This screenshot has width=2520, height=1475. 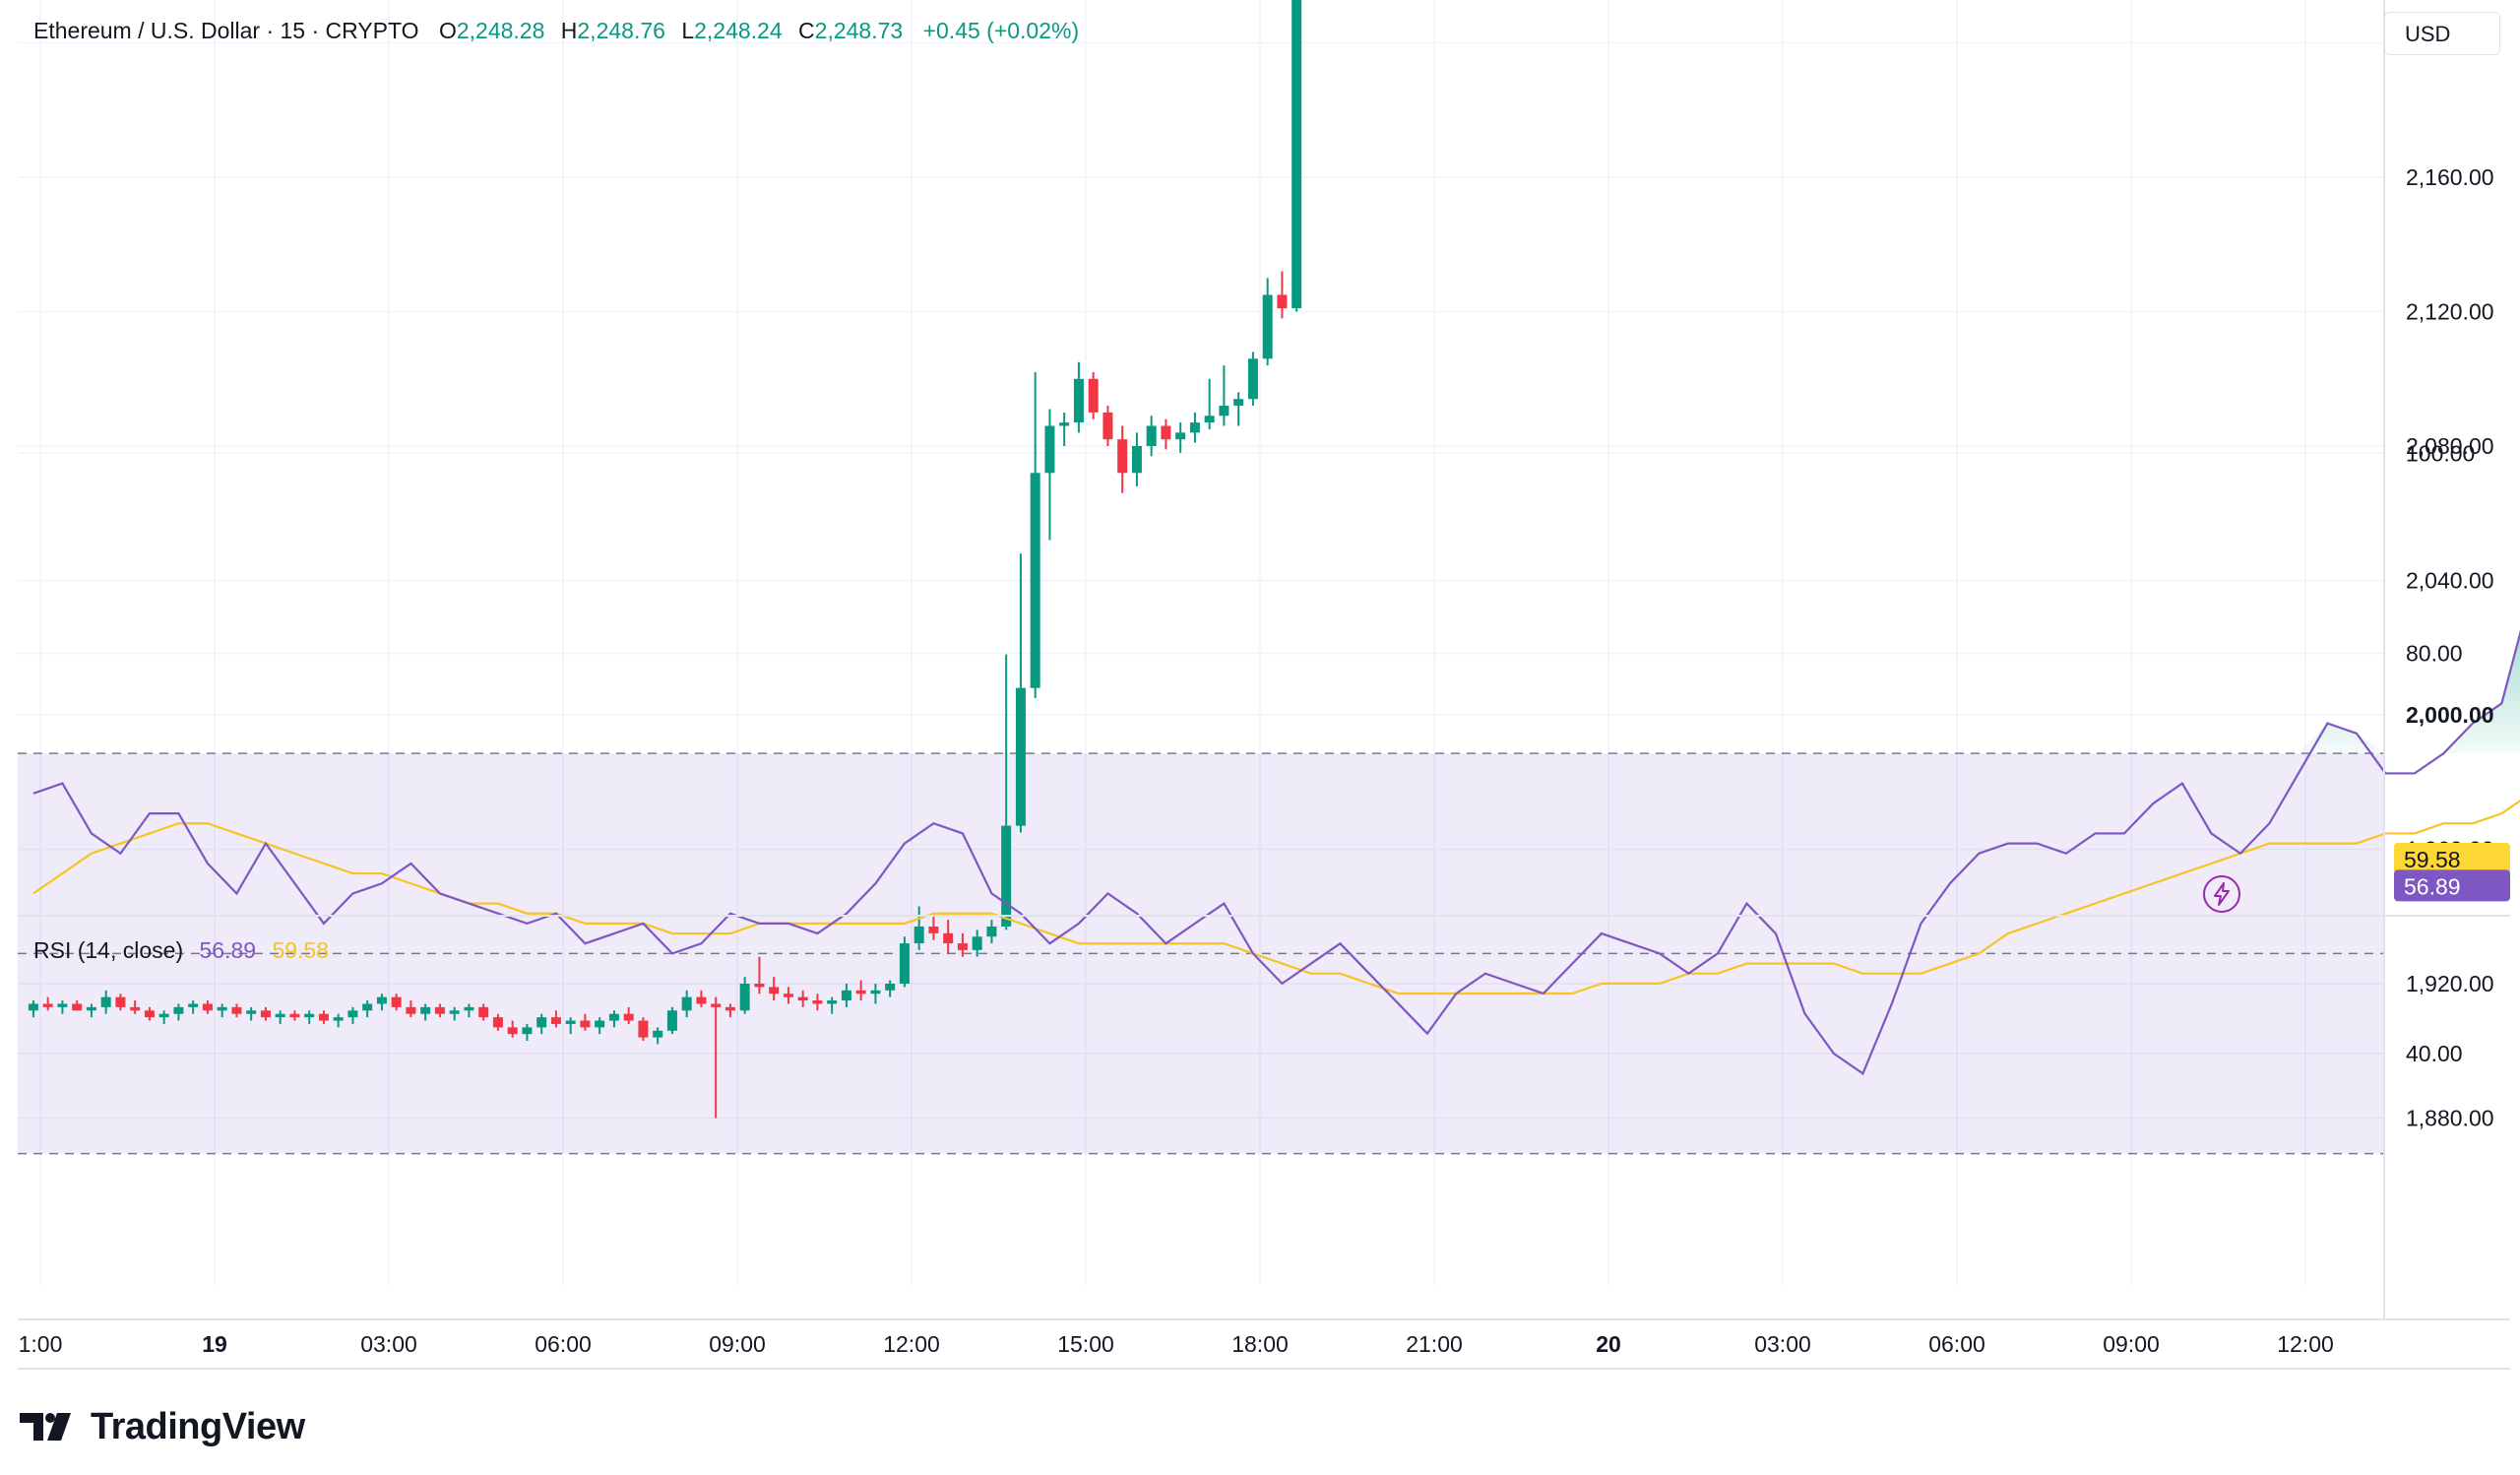 What do you see at coordinates (447, 30) in the screenshot?
I see `open-label: O` at bounding box center [447, 30].